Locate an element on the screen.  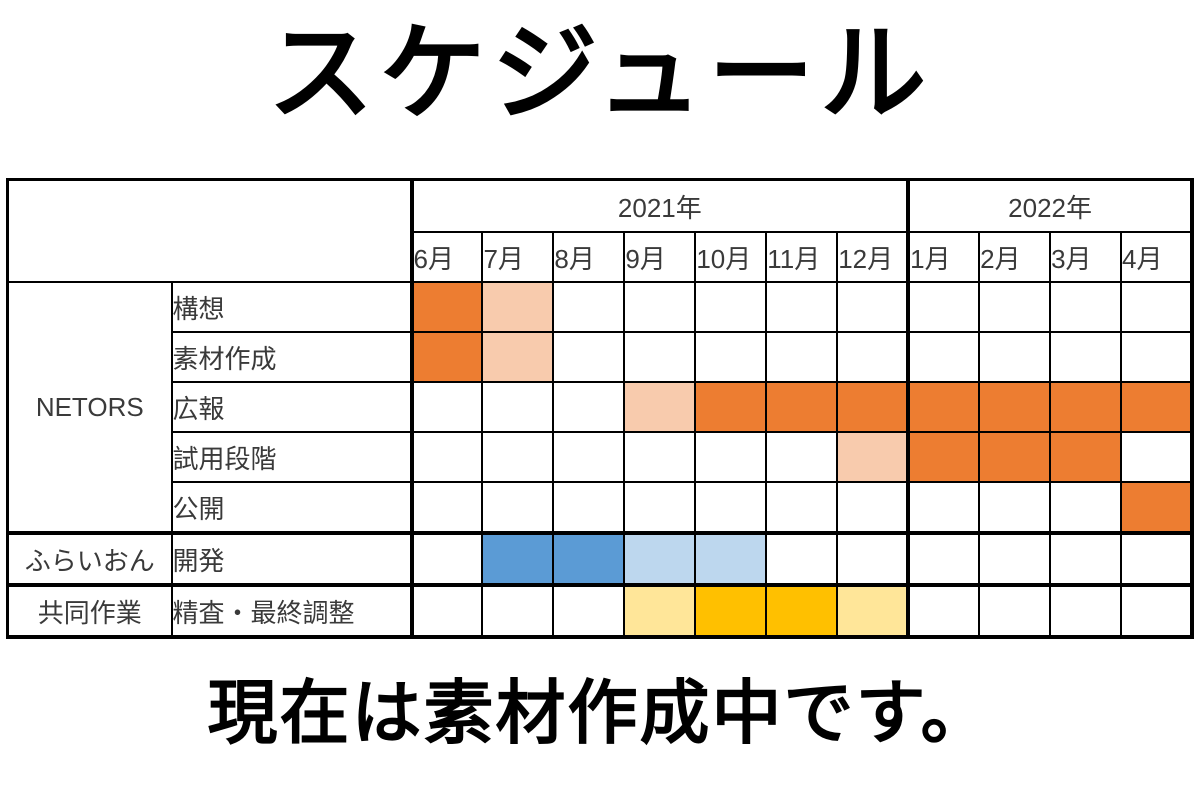
task-label: 公開 is located at coordinates (291, 508).